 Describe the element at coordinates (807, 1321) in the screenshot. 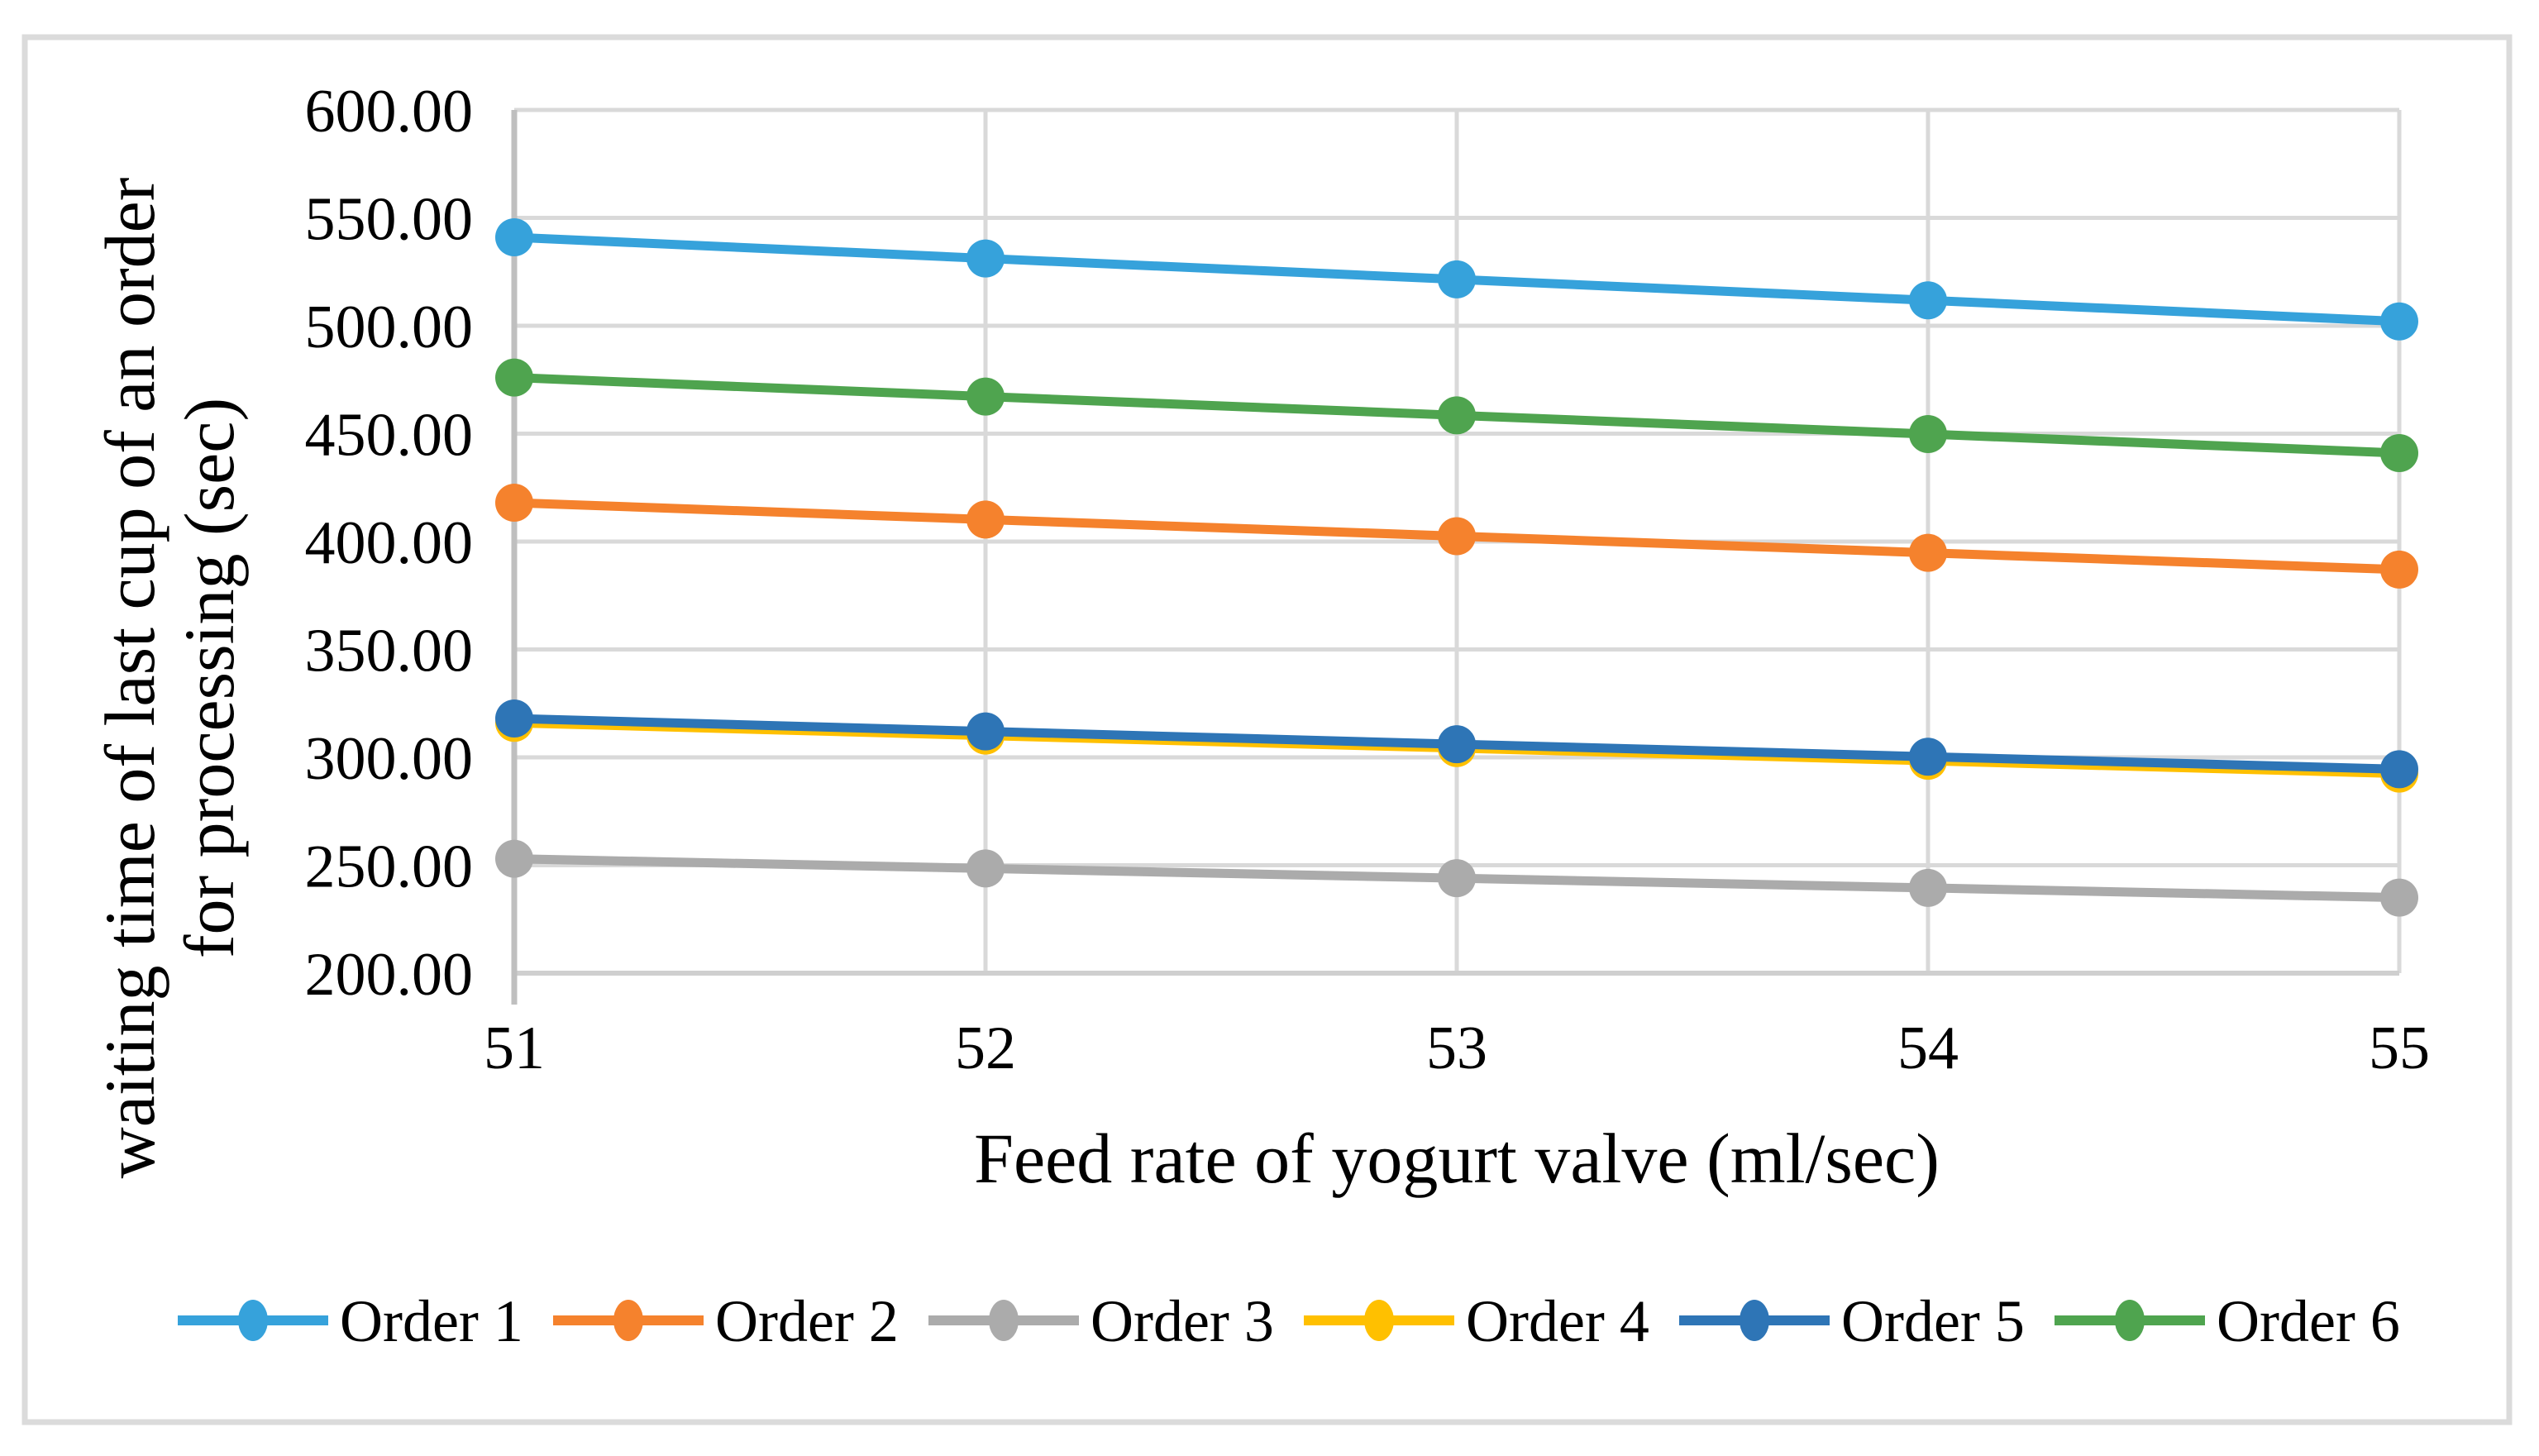

I see `legend-label-order-2: Order 2` at that location.